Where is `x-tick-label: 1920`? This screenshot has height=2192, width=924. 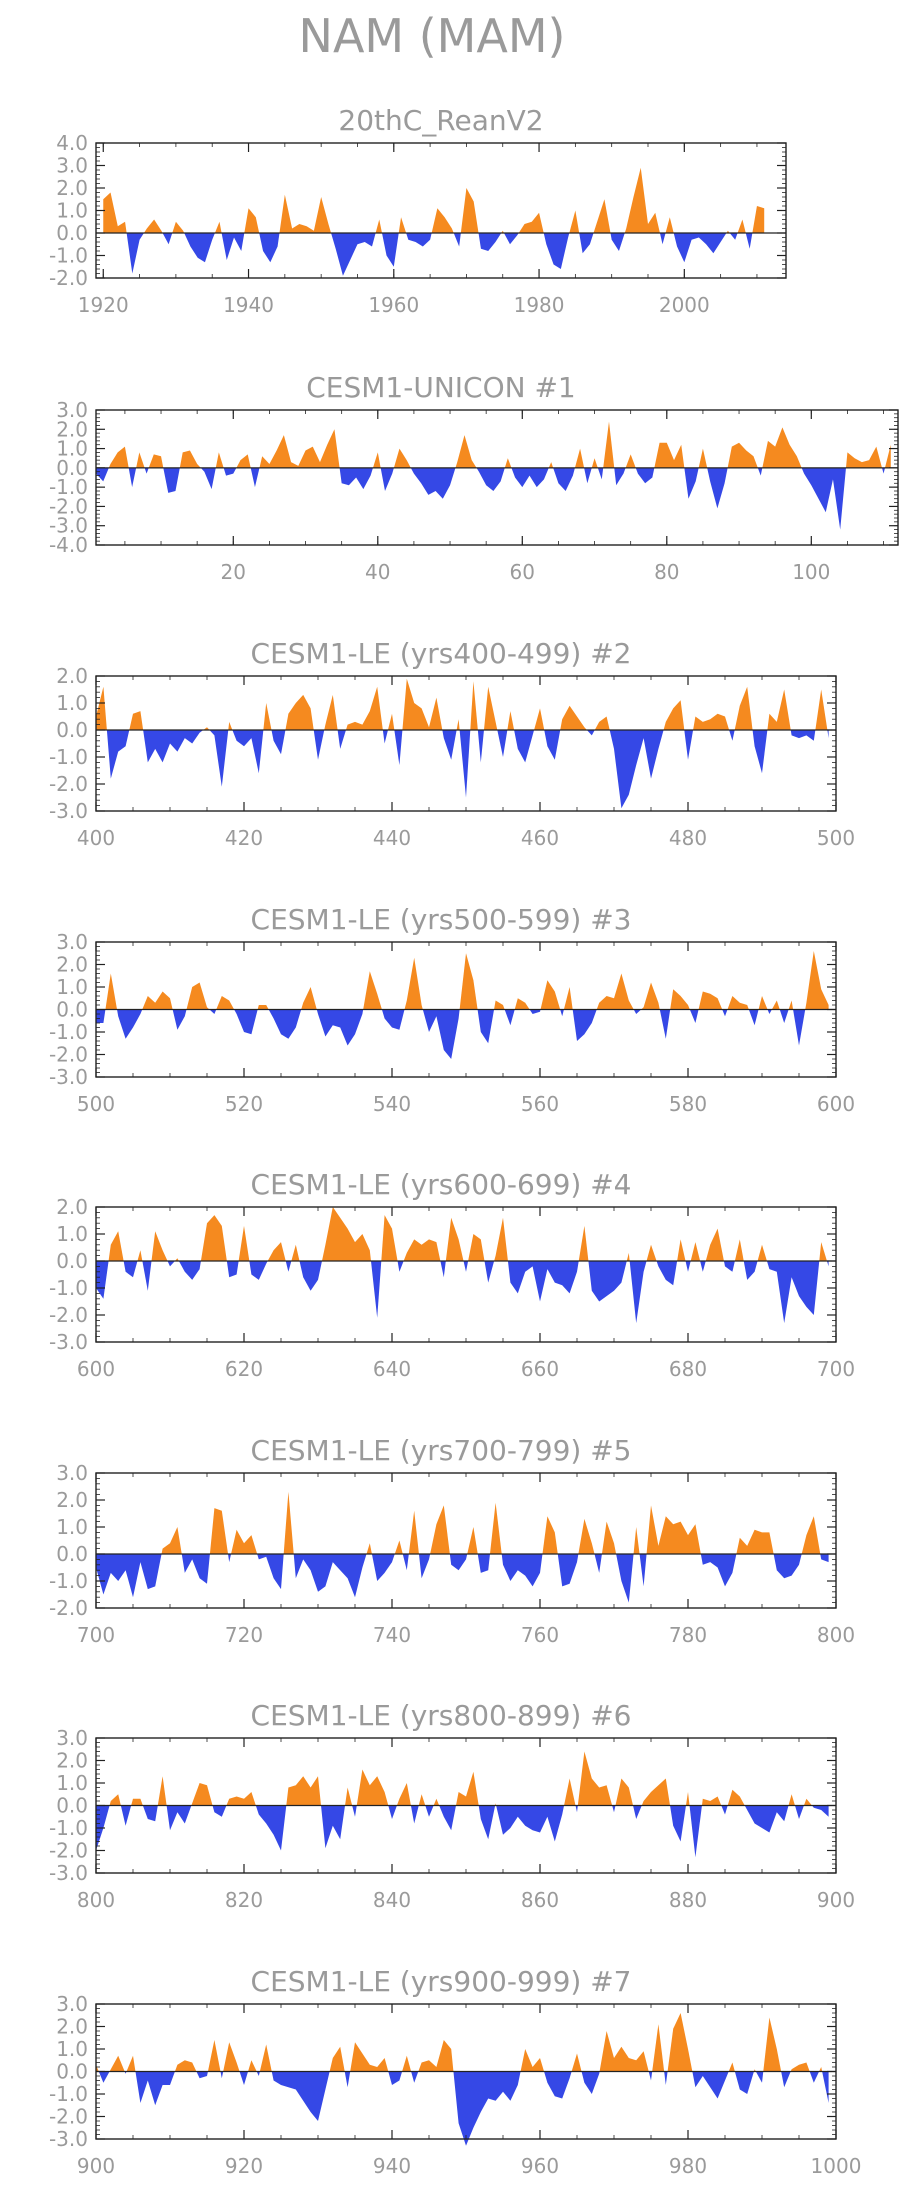 x-tick-label: 1920 is located at coordinates (103, 305).